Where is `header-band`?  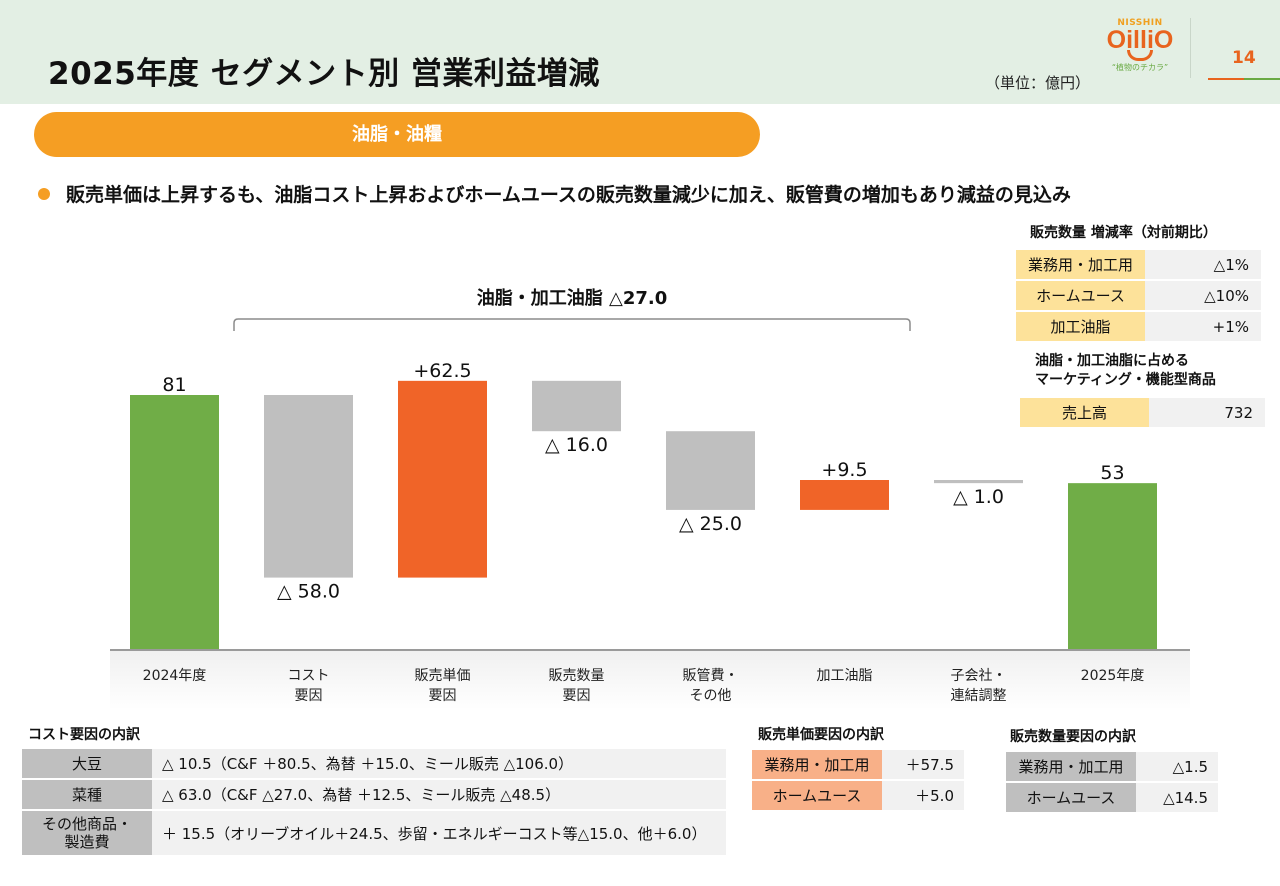
header-band is located at coordinates (640, 52).